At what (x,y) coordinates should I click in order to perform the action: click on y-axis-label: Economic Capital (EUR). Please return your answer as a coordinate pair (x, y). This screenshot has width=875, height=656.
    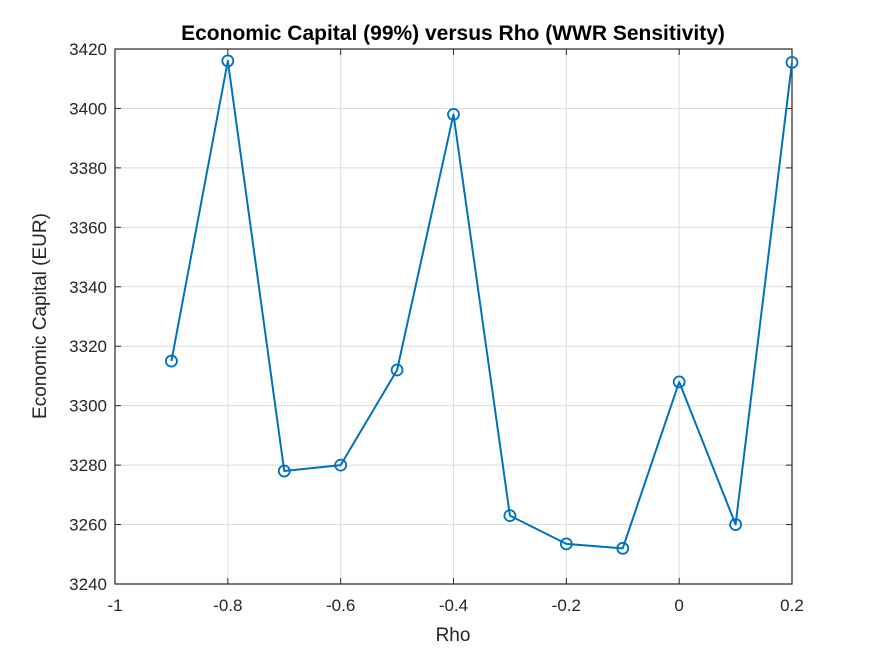
    Looking at the image, I should click on (40, 316).